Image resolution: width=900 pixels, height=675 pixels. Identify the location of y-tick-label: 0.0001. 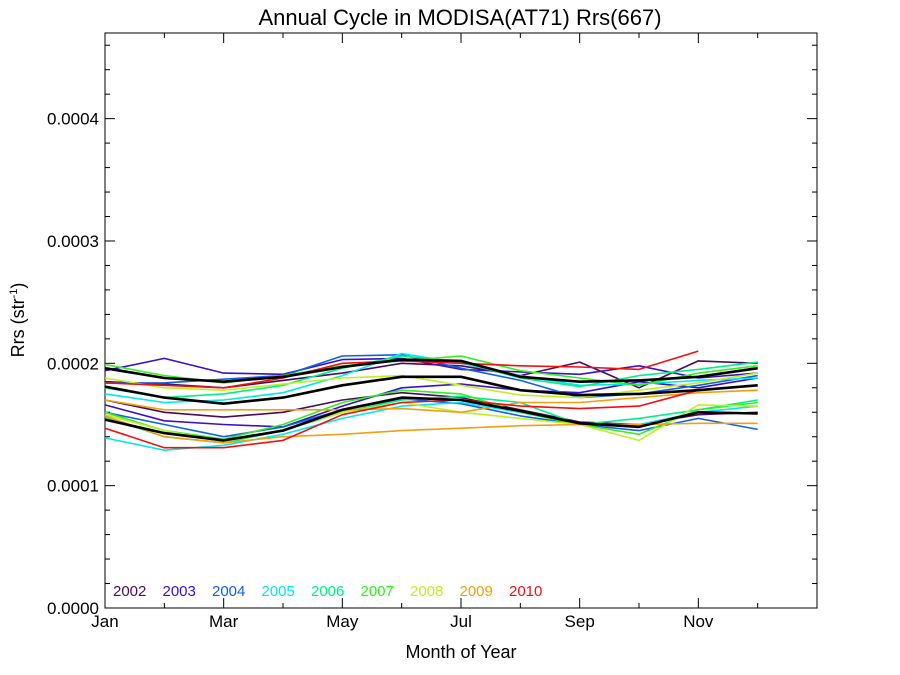
(73, 486).